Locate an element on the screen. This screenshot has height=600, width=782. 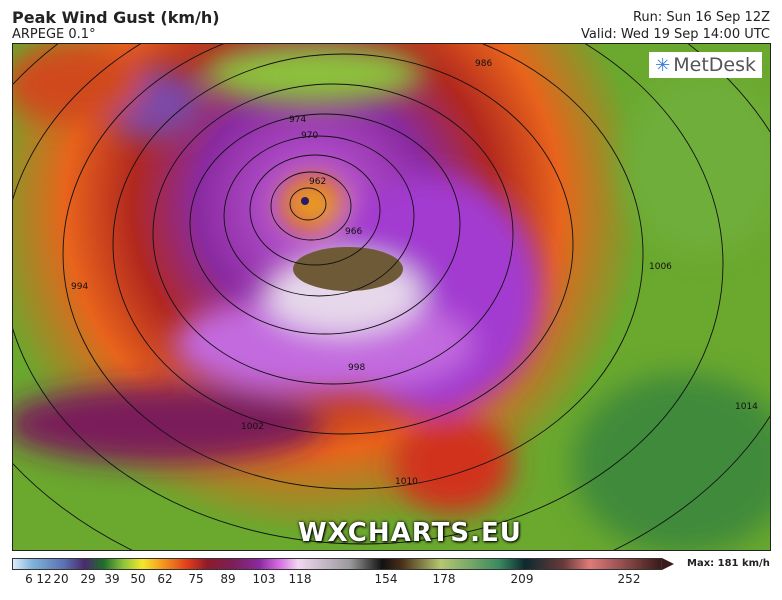
max-gust-core is located at coordinates (348, 269).